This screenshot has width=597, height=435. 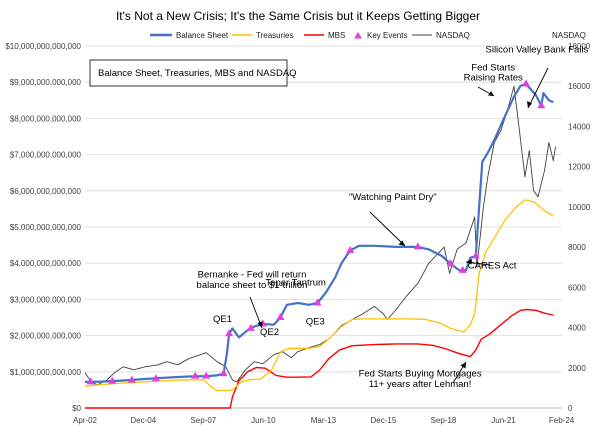 What do you see at coordinates (203, 420) in the screenshot?
I see `x-tick-label: Sep-07` at bounding box center [203, 420].